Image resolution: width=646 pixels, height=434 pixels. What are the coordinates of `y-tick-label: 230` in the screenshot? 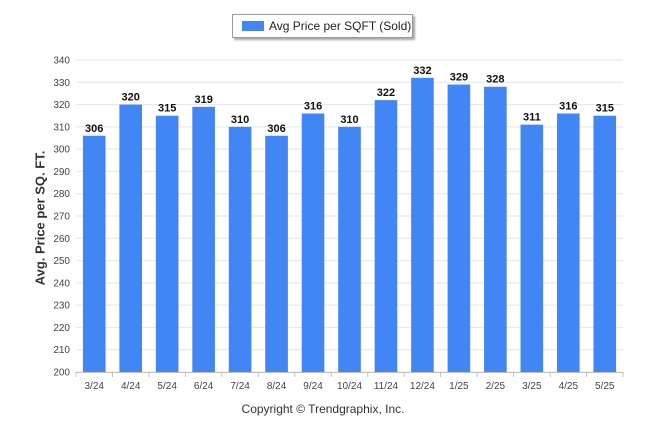 It's located at (61, 306).